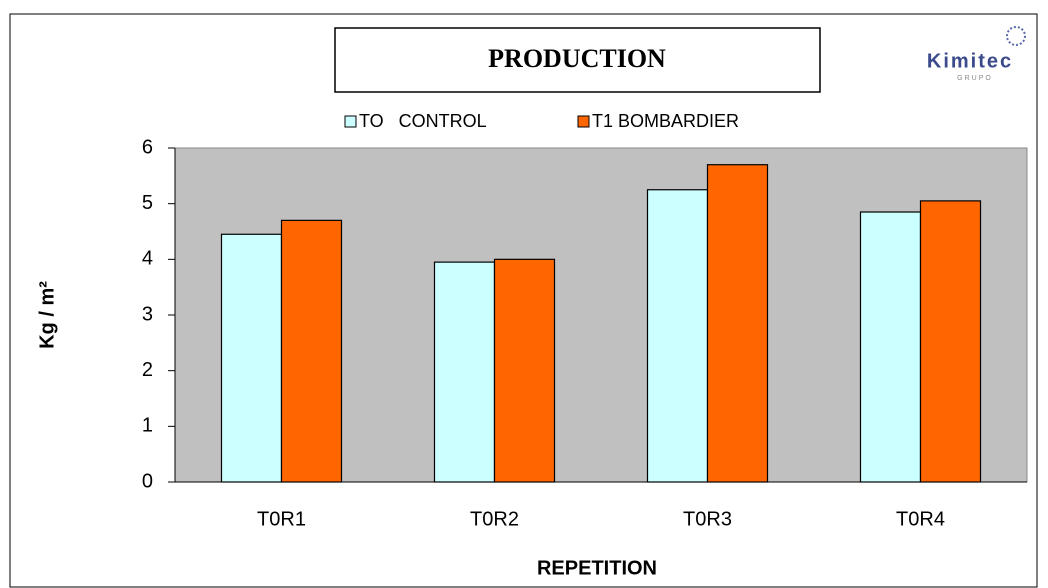  I want to click on y-tick-label: 0, so click(147, 481).